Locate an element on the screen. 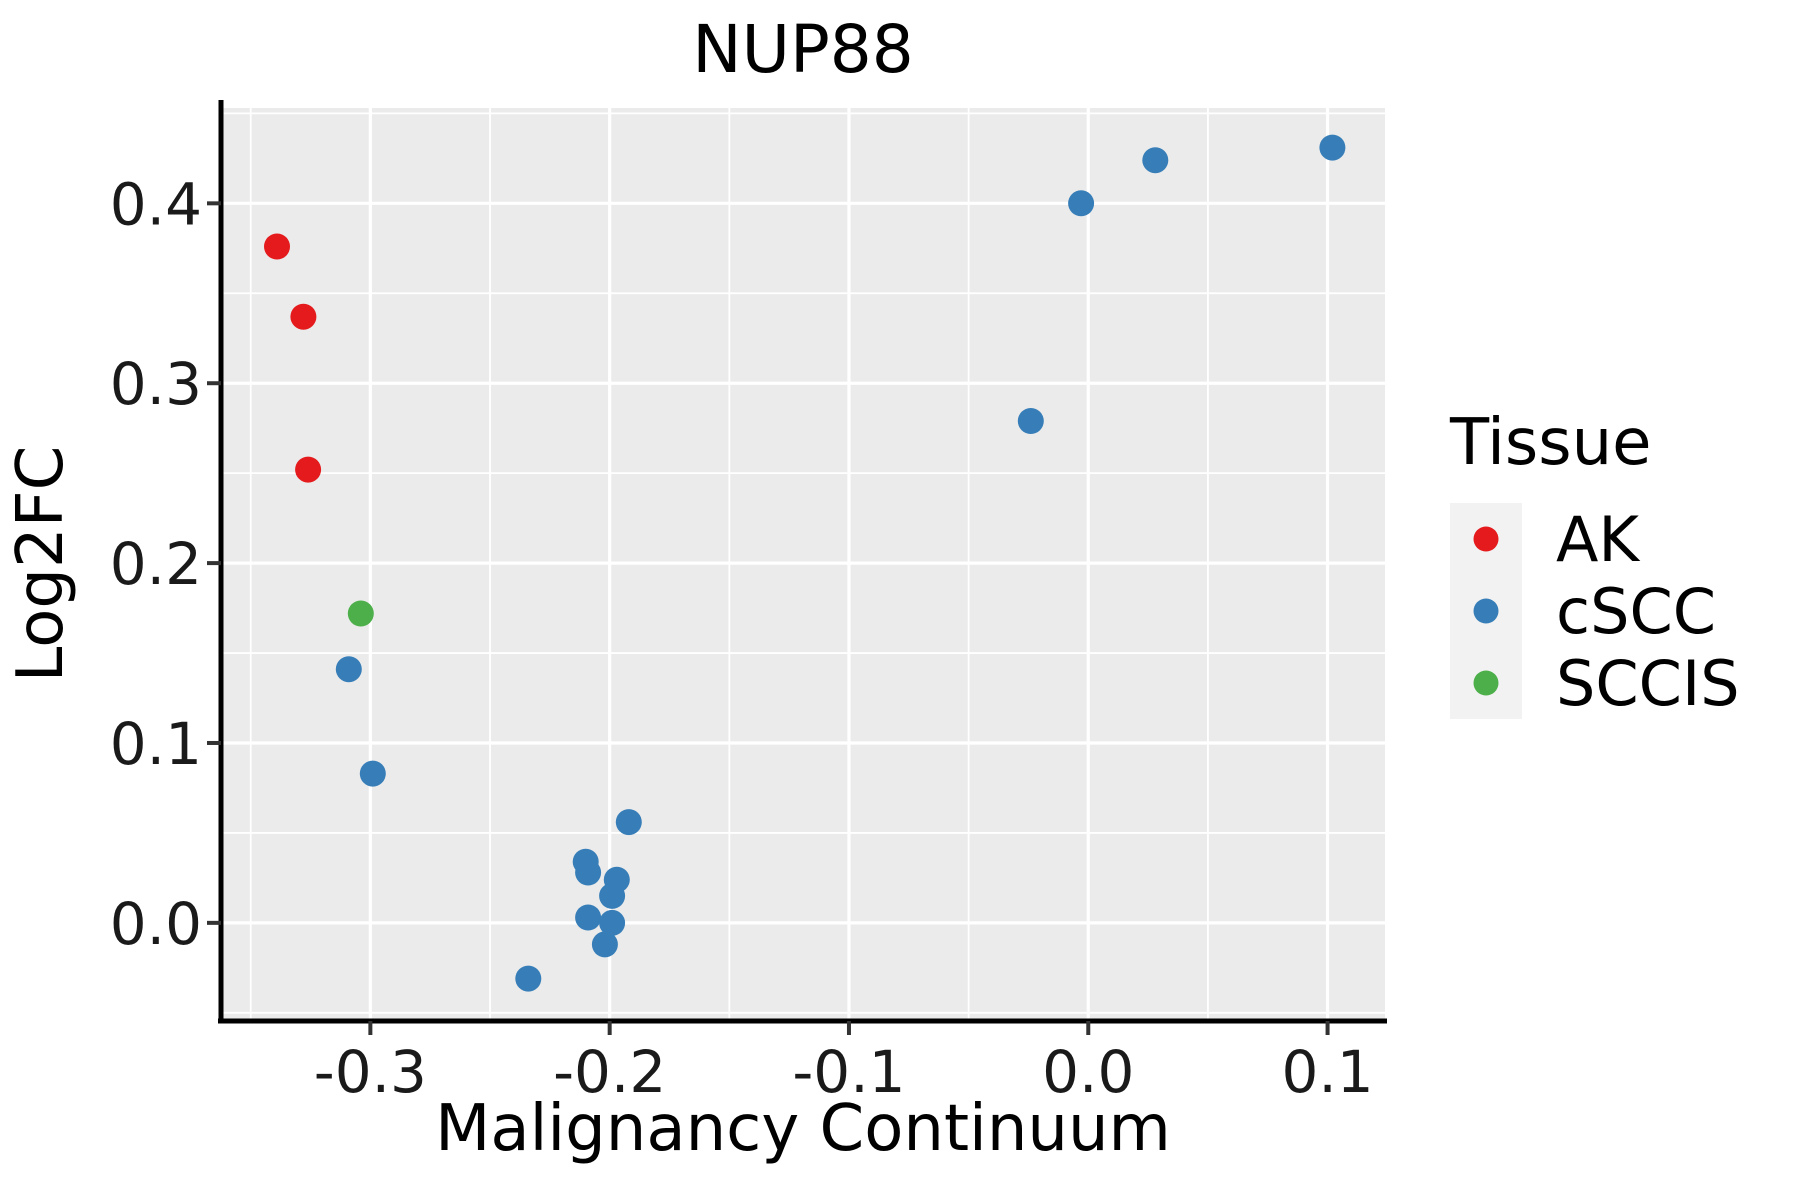 Image resolution: width=1800 pixels, height=1200 pixels. x-tick-label: 0.0 is located at coordinates (1088, 1072).